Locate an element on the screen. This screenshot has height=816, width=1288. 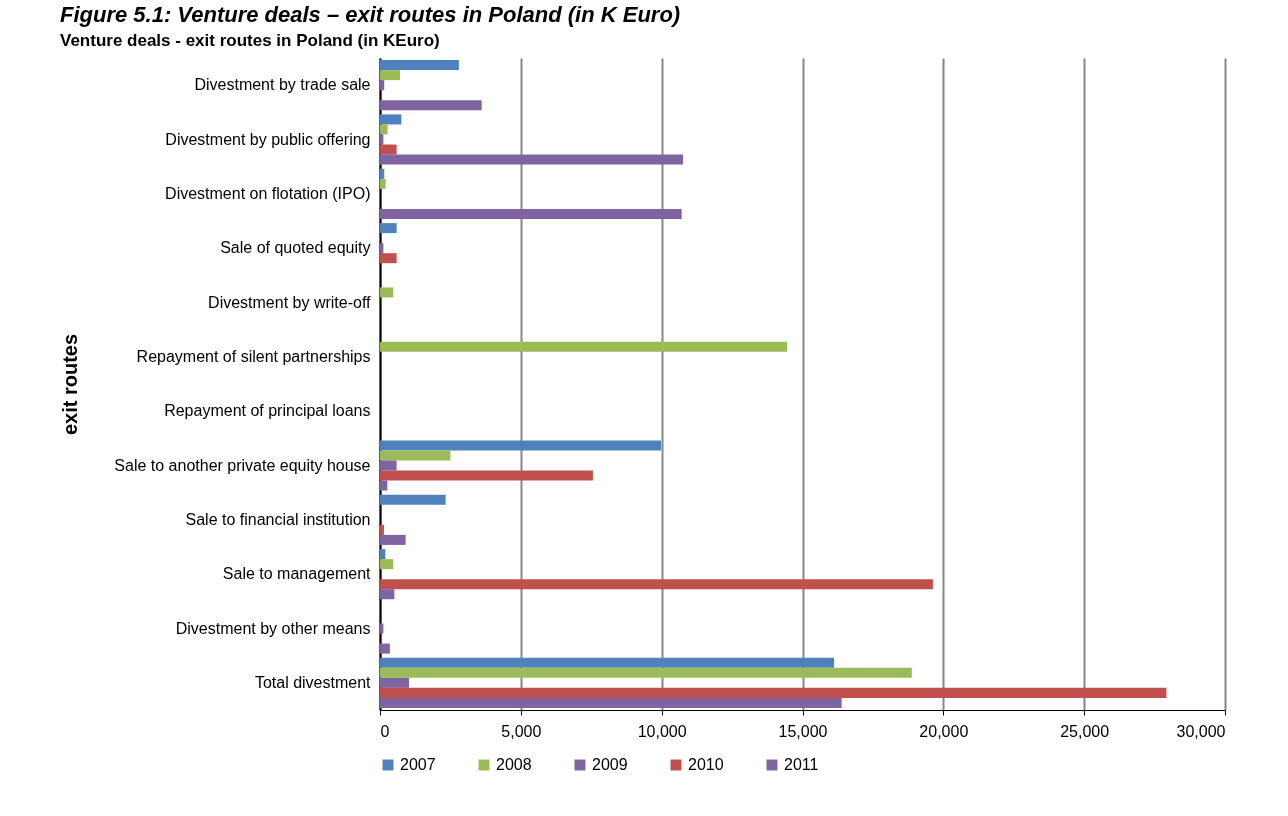
y-tick-label: Sale to financial institution is located at coordinates (278, 519).